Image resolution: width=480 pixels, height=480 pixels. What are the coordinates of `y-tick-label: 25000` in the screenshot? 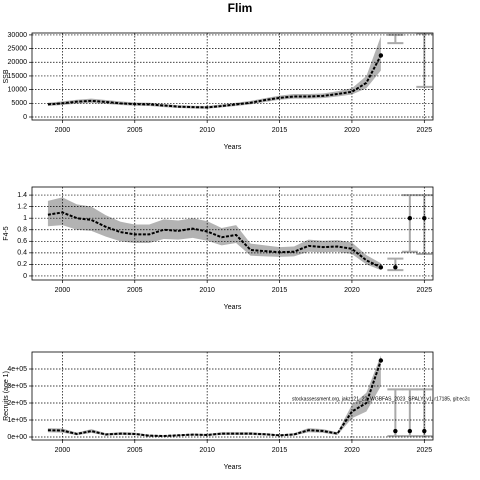 It's located at (18, 48).